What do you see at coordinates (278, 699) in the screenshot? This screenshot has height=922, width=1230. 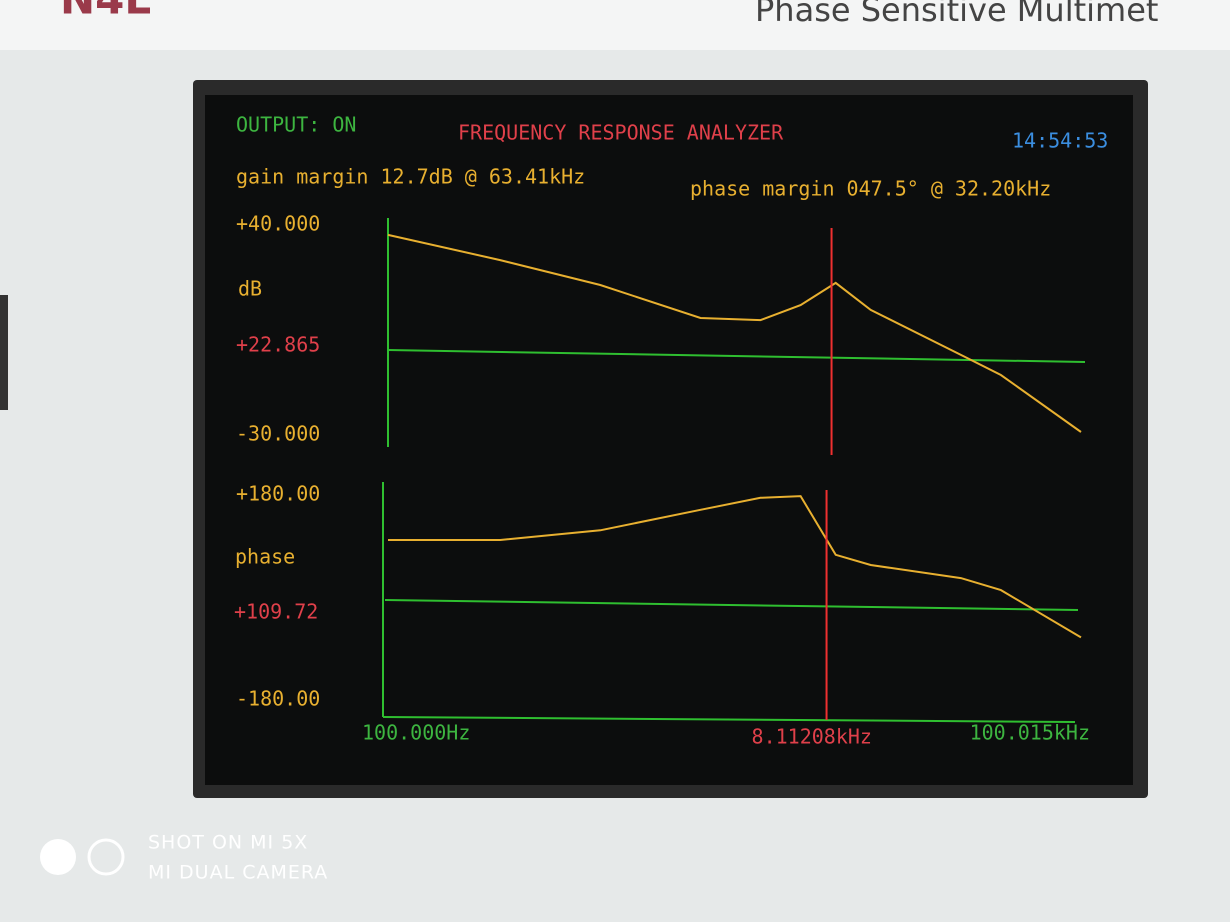 I see `y-tick-label: -180.00` at bounding box center [278, 699].